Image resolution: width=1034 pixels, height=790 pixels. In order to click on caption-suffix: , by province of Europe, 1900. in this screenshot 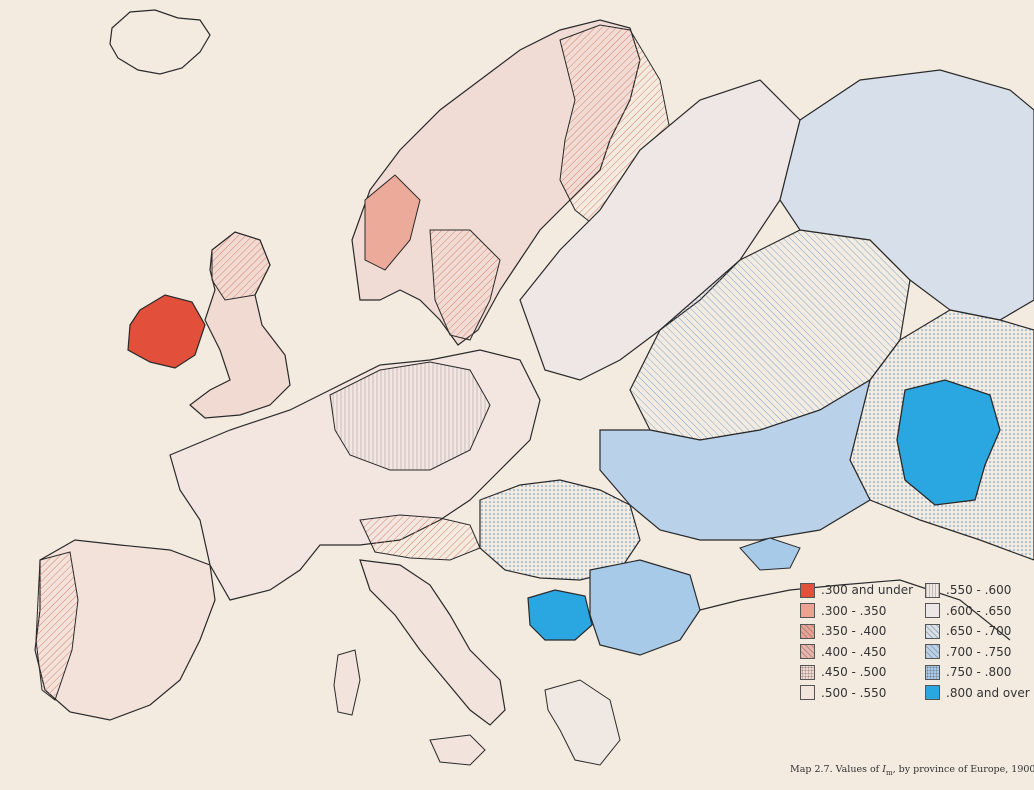, I will do `click(963, 769)`.